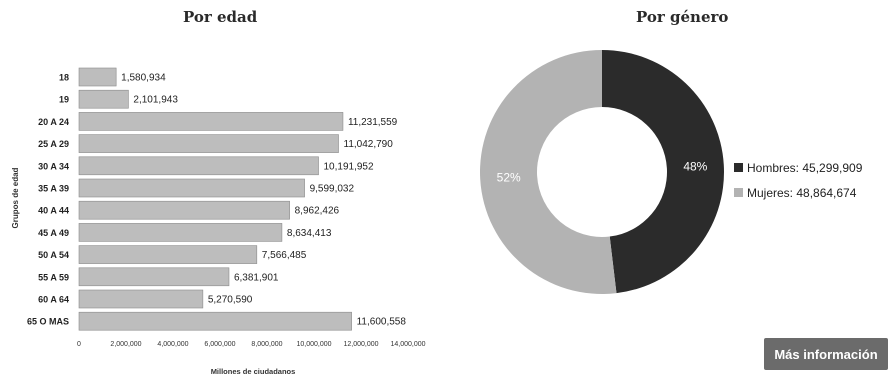  What do you see at coordinates (53, 144) in the screenshot?
I see `category-label: 25 A 29` at bounding box center [53, 144].